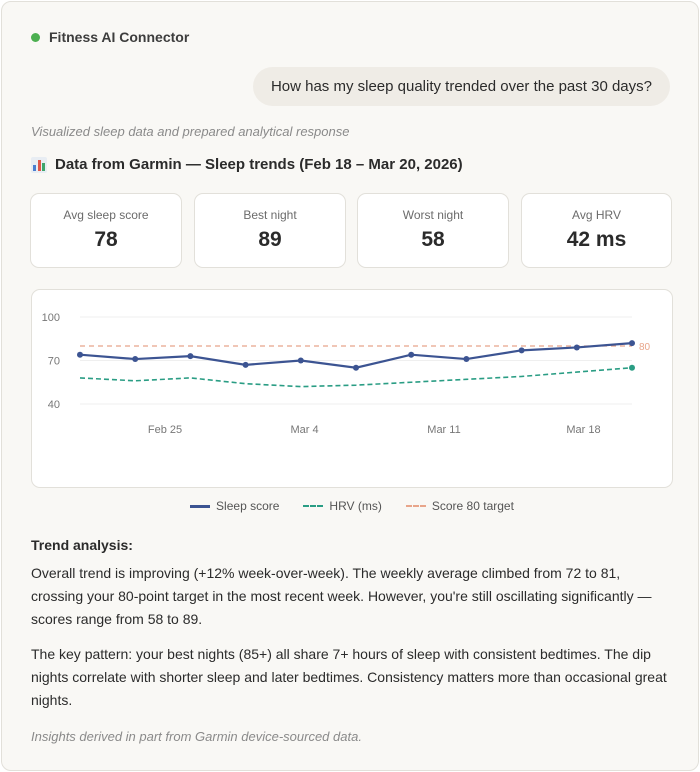  Describe the element at coordinates (433, 239) in the screenshot. I see `stat-value: 58` at that location.